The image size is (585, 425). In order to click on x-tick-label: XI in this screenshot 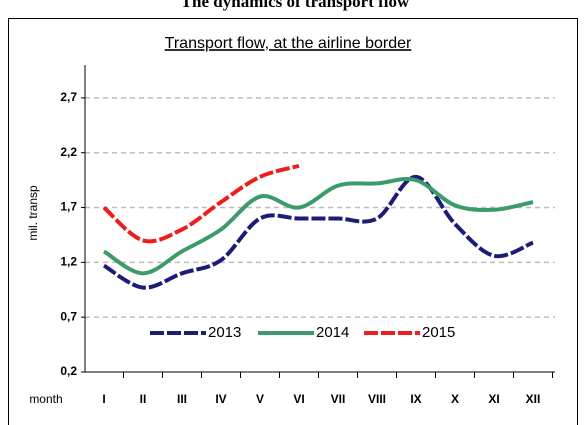, I will do `click(493, 399)`.